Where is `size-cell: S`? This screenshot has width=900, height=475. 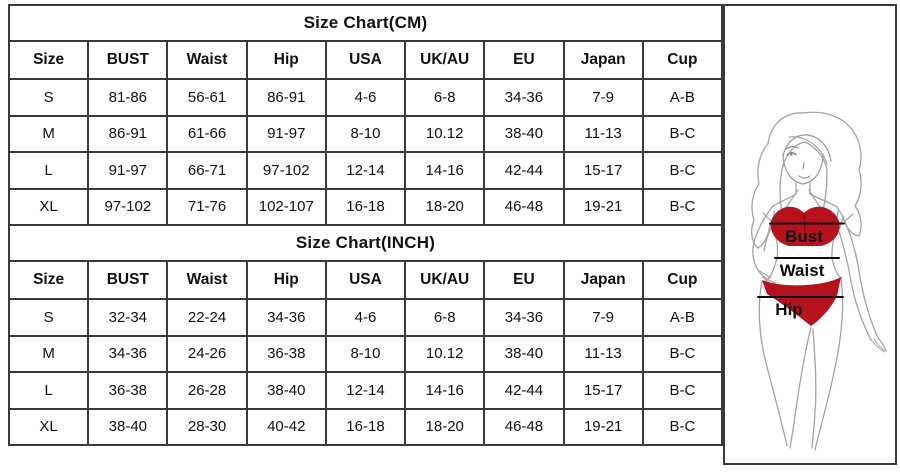 size-cell: S is located at coordinates (48, 317).